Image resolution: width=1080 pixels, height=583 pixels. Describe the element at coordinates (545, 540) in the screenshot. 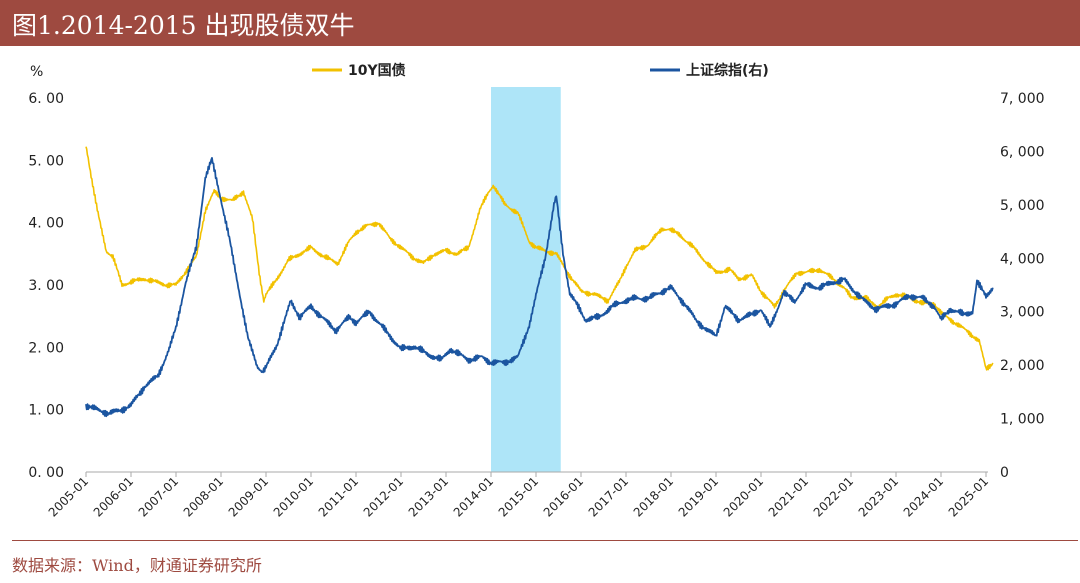

I see `footer-divider` at that location.